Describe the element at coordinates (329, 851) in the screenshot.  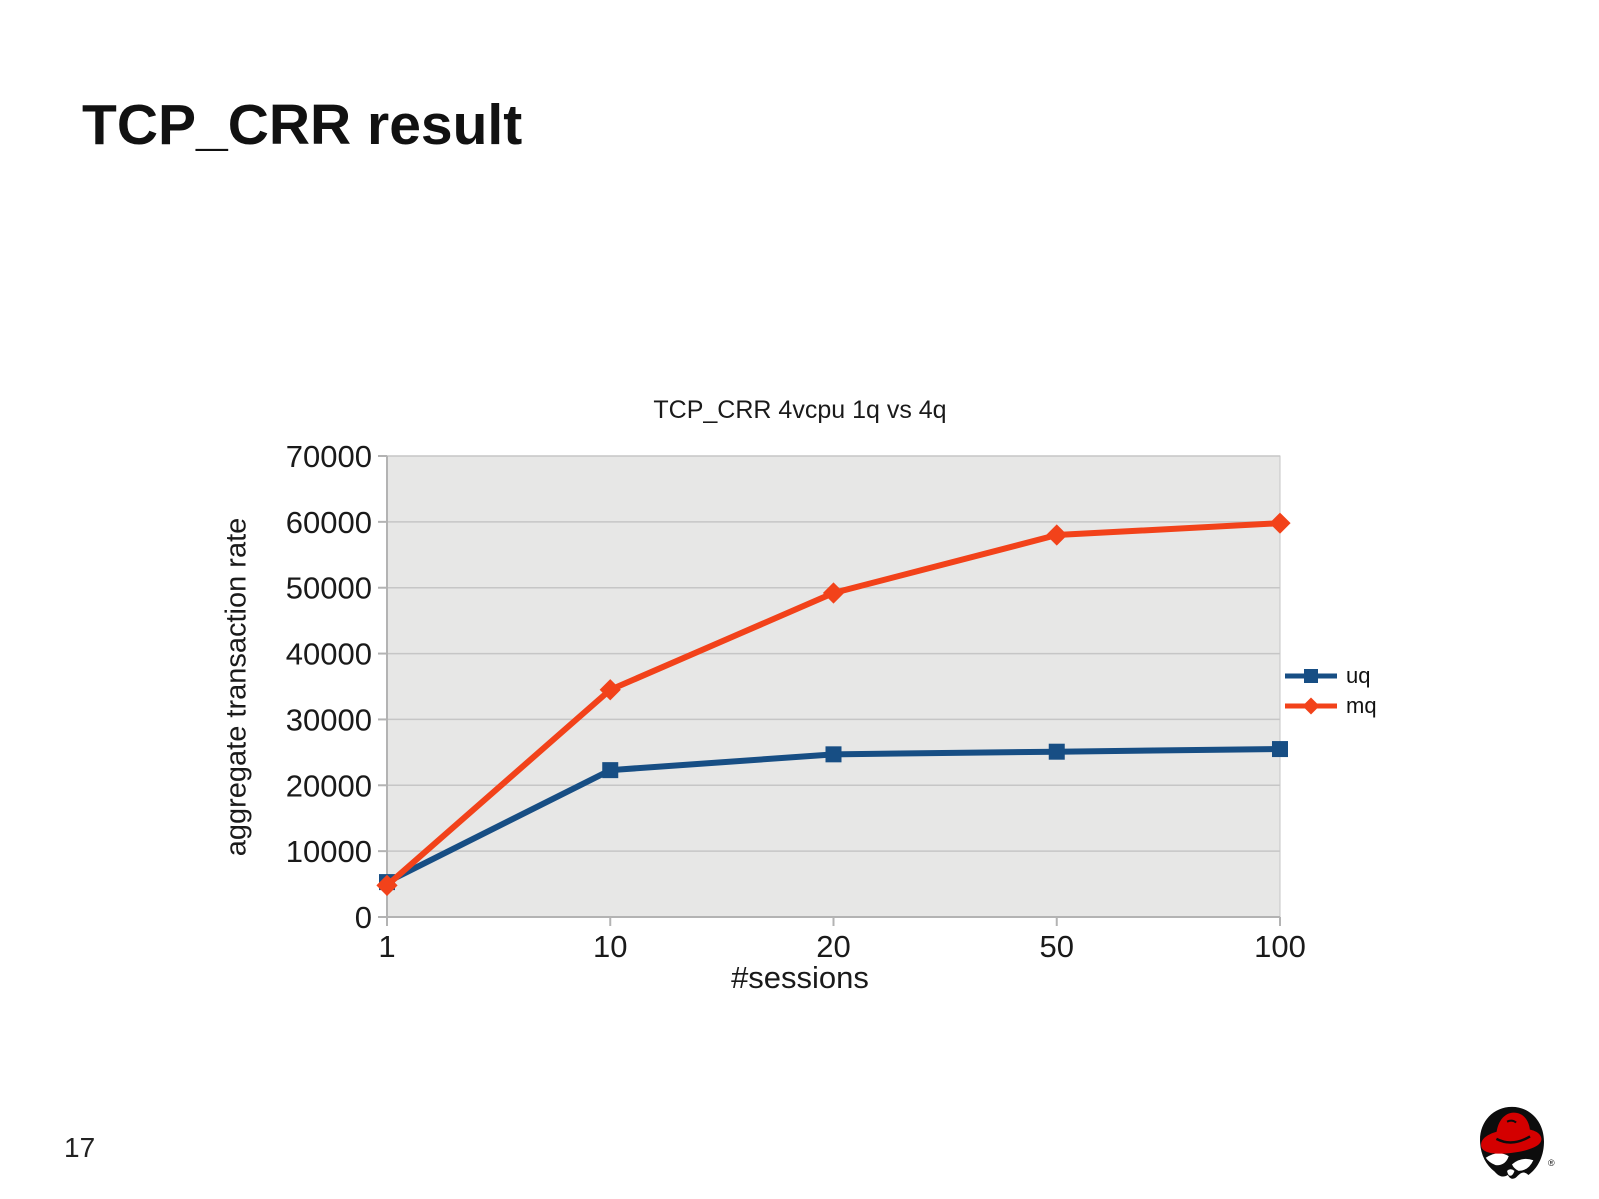
I see `y-tick-label: 10000` at that location.